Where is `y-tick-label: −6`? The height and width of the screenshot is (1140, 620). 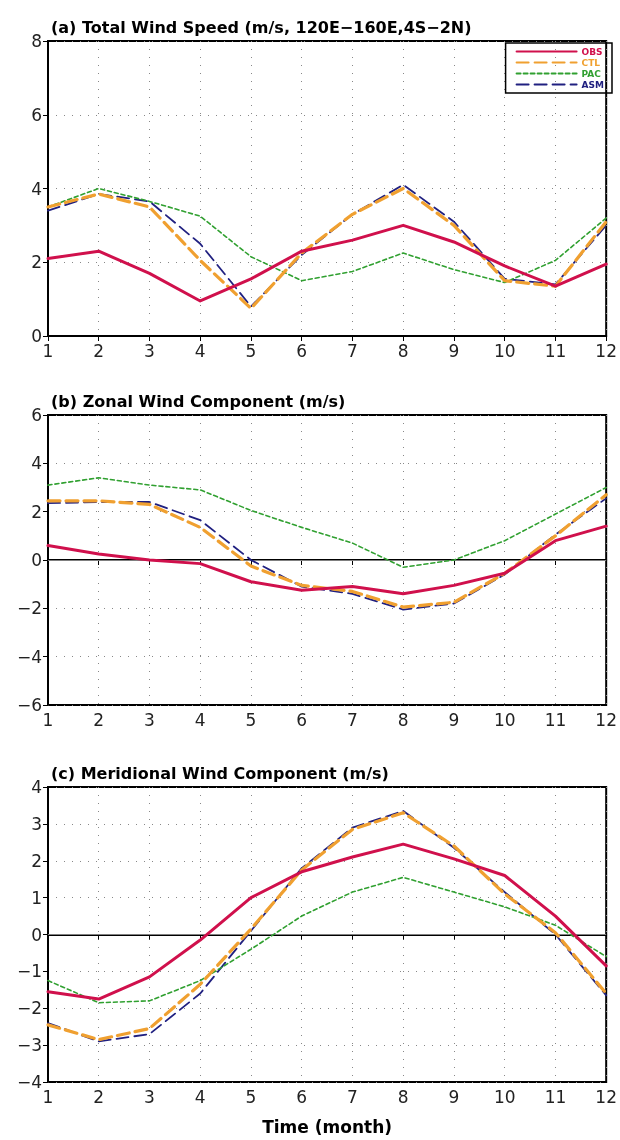 y-tick-label: −6 is located at coordinates (29, 705).